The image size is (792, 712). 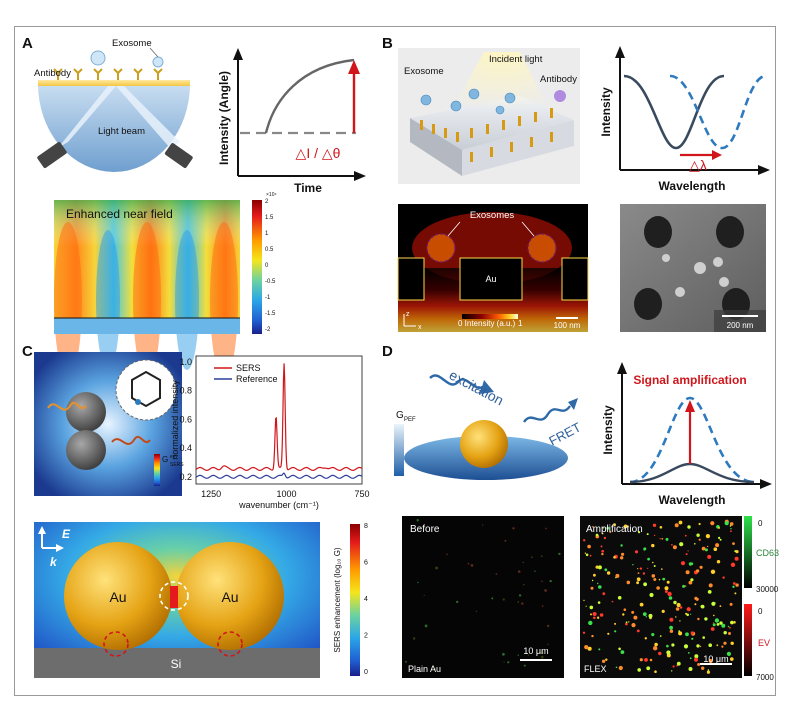 I want to click on colorbar-cd63: 0 CD63 30000, so click(x=761, y=555).